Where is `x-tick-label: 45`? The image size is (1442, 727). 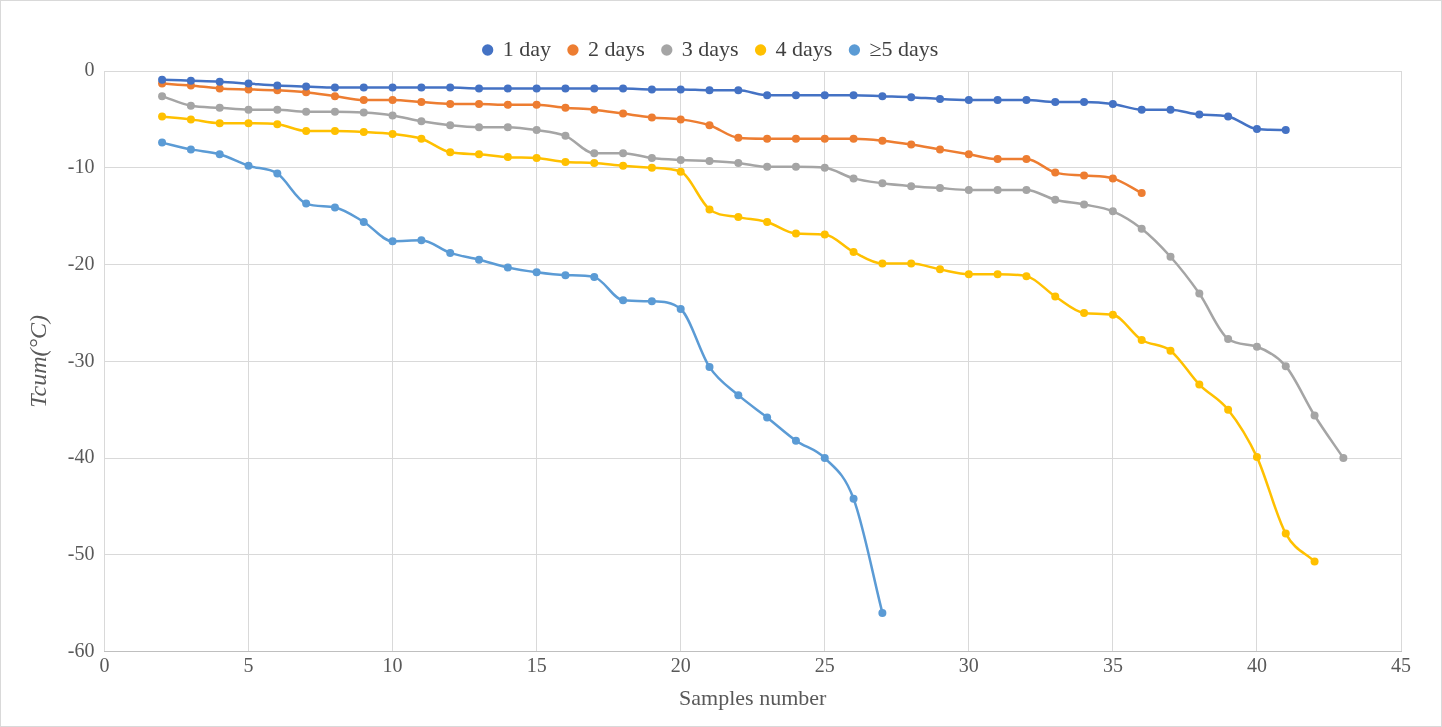 x-tick-label: 45 is located at coordinates (1401, 664).